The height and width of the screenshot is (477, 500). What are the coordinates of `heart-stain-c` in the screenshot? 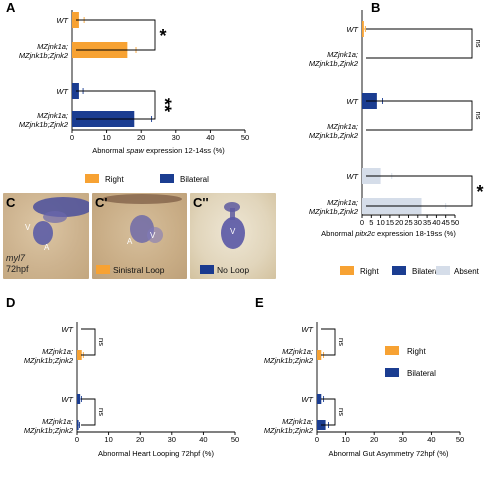 It's located at (61, 221).